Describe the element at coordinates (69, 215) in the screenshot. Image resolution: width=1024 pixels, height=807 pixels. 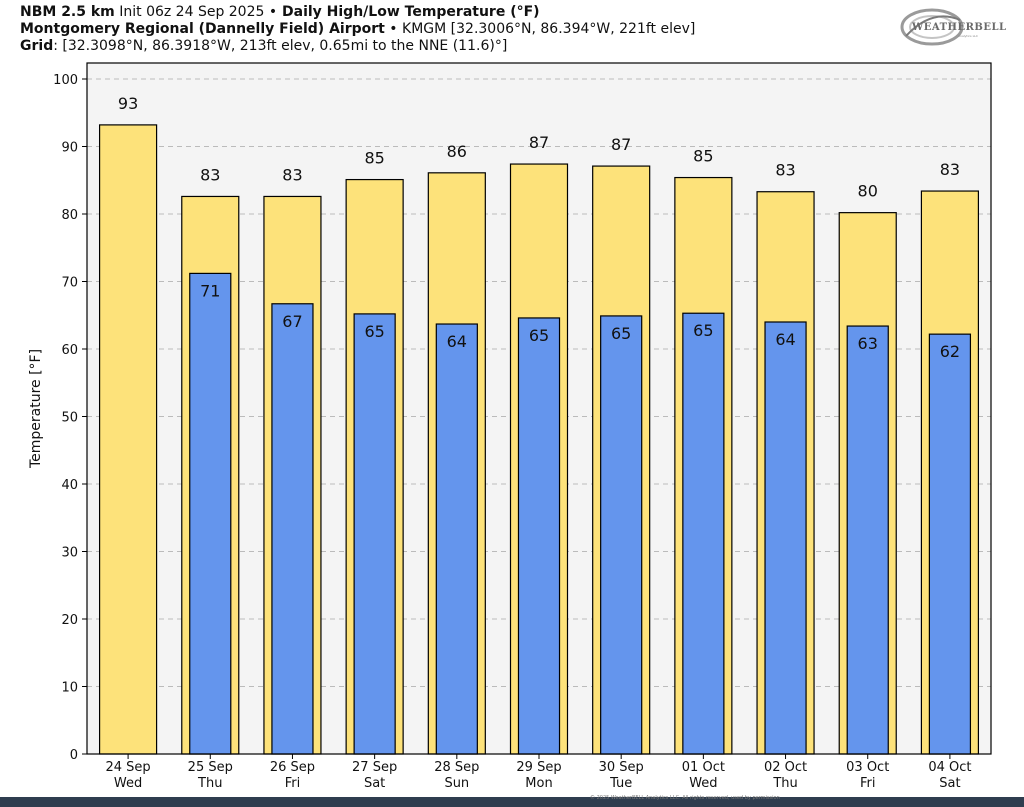
I see `y-tick-label: 80` at that location.